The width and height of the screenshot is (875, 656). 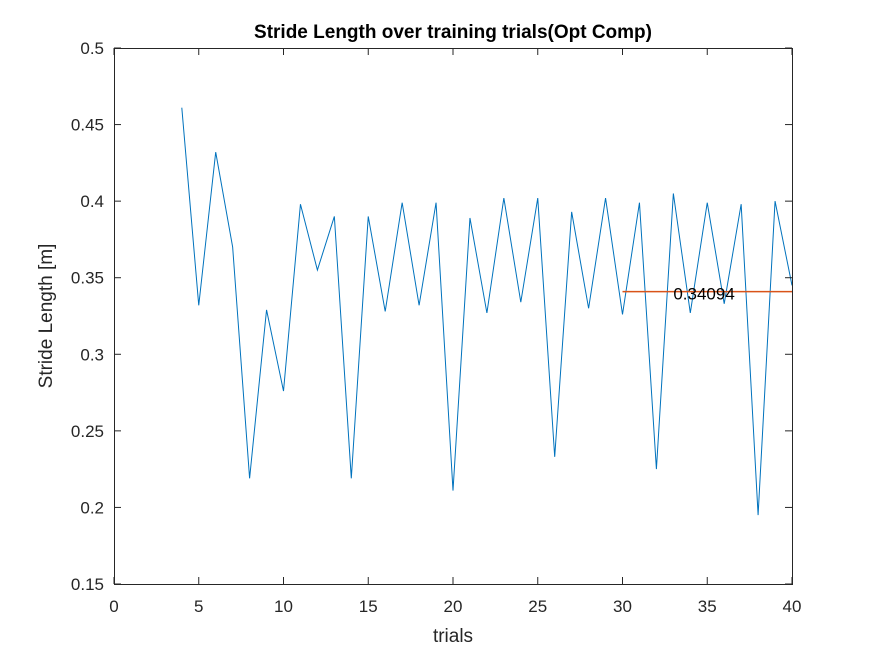 I want to click on annotation-layer: 0.34094, so click(x=703, y=294).